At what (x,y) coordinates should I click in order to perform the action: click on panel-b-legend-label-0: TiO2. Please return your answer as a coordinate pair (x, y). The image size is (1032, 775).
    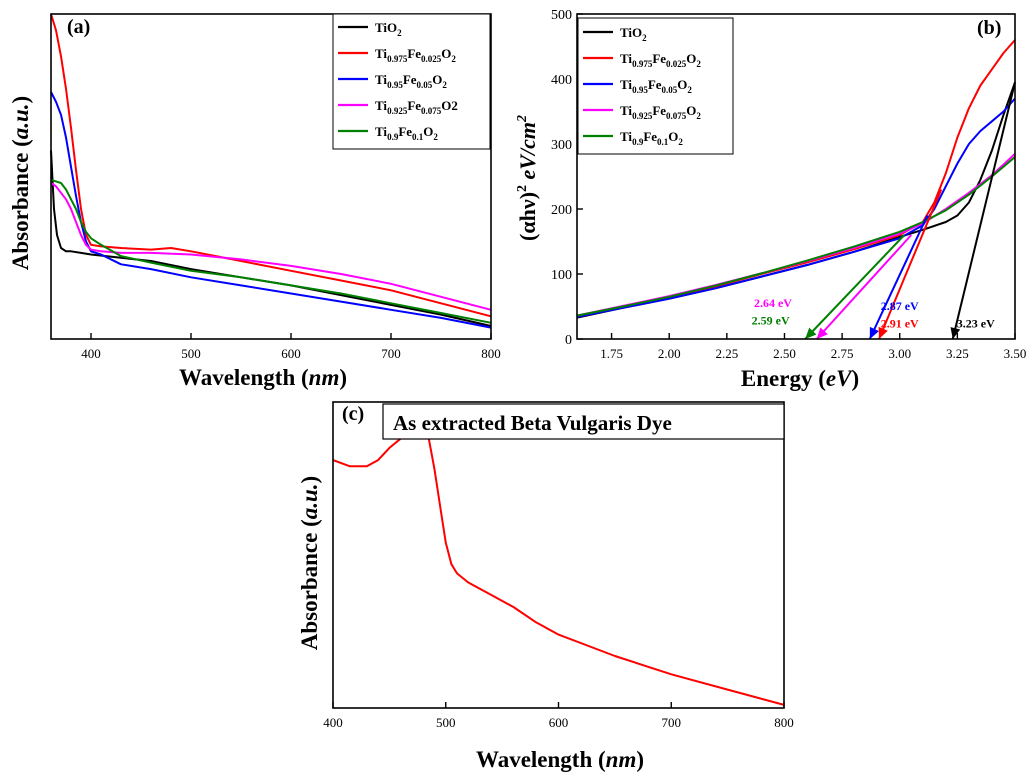
    Looking at the image, I should click on (633, 34).